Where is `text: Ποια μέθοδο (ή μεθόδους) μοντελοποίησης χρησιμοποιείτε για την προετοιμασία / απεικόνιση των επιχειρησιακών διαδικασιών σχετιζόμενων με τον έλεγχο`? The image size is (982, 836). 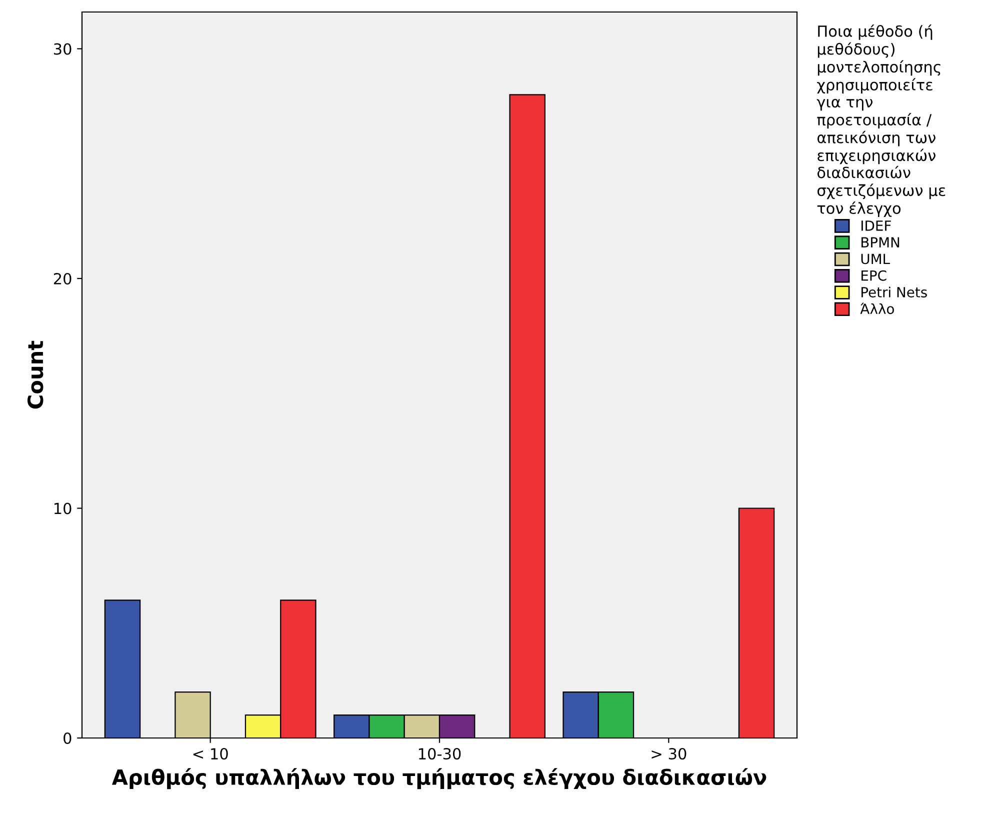 text: Ποια μέθοδο (ή μεθόδους) μοντελοποίησης χρησιμοποιείτε για την προετοιμασία / απεικόνιση των επιχειρησιακών διαδικασιών σχετιζόμενων με τον έλεγχο is located at coordinates (881, 120).